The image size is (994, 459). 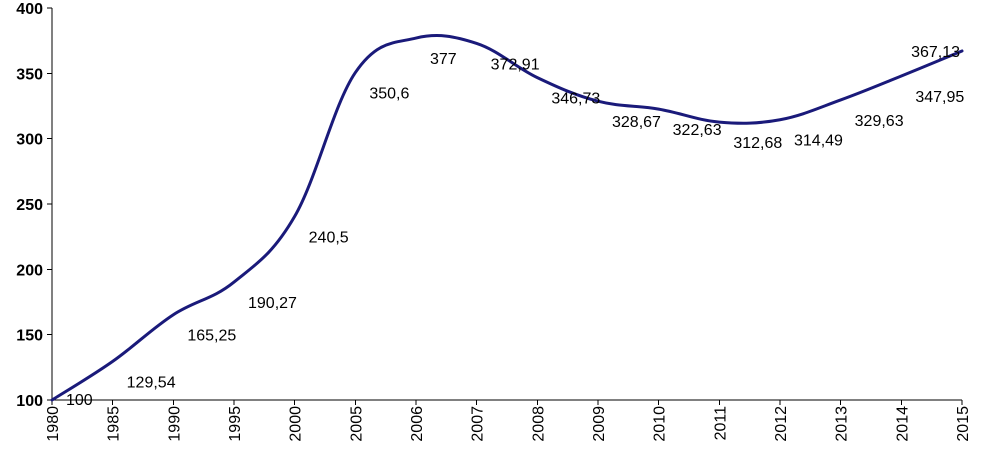 I want to click on data-label: 314,49, so click(x=818, y=141).